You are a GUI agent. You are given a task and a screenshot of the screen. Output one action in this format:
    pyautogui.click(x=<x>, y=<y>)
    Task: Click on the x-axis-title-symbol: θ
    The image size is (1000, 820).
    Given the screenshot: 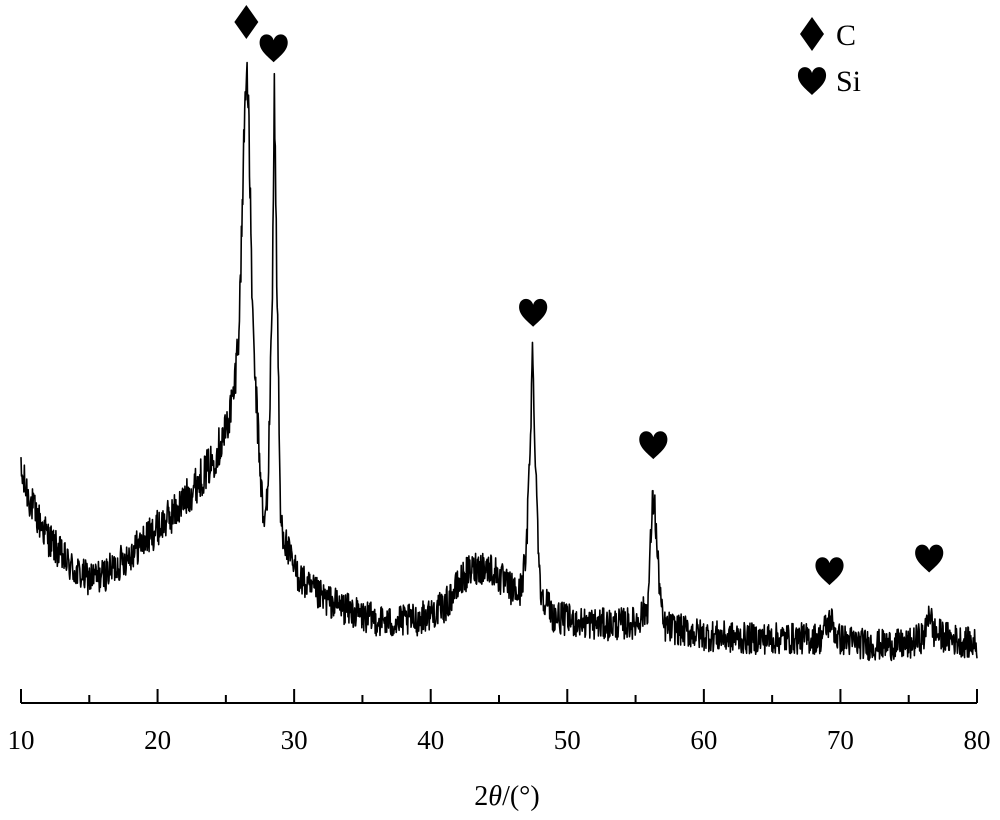 What is the action you would take?
    pyautogui.click(x=495, y=796)
    